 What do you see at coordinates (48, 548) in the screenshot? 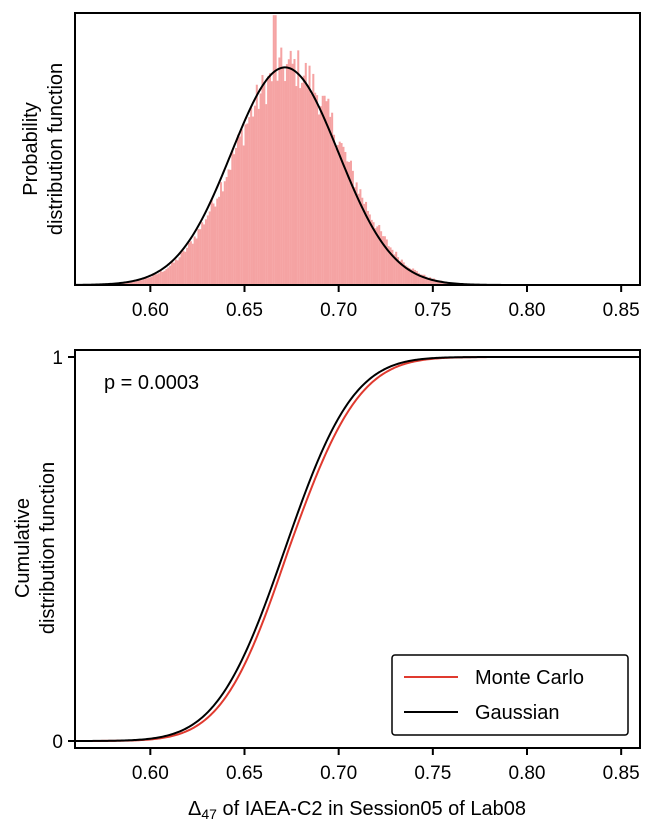
I see `bottom-ylabel-line2: distribution function` at bounding box center [48, 548].